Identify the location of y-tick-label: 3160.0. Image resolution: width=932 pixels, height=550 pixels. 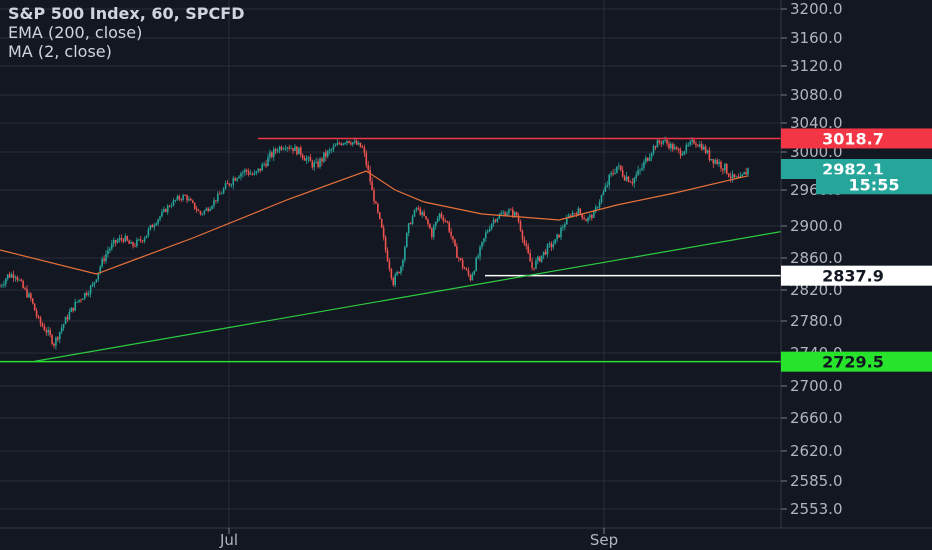
(816, 38).